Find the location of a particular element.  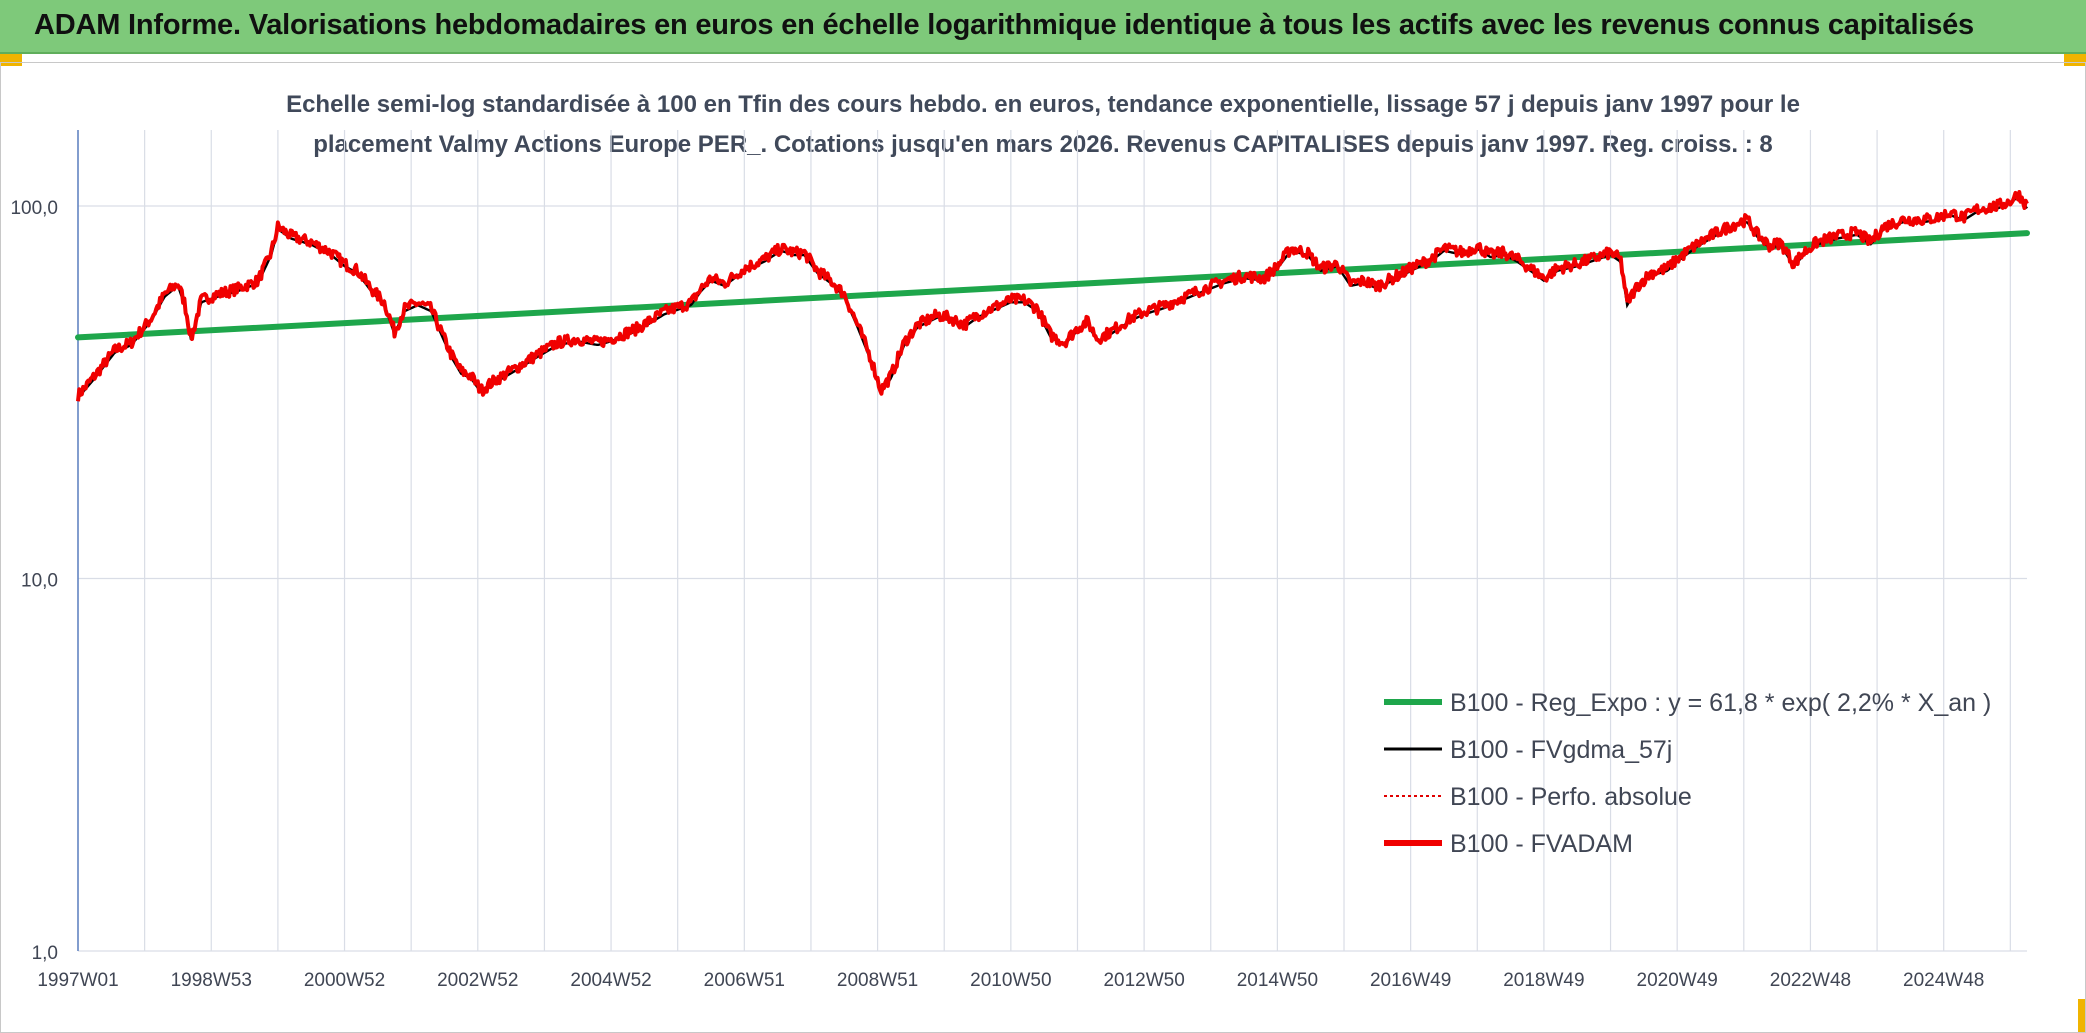

x-tick-label: 2004W52 is located at coordinates (610, 980).